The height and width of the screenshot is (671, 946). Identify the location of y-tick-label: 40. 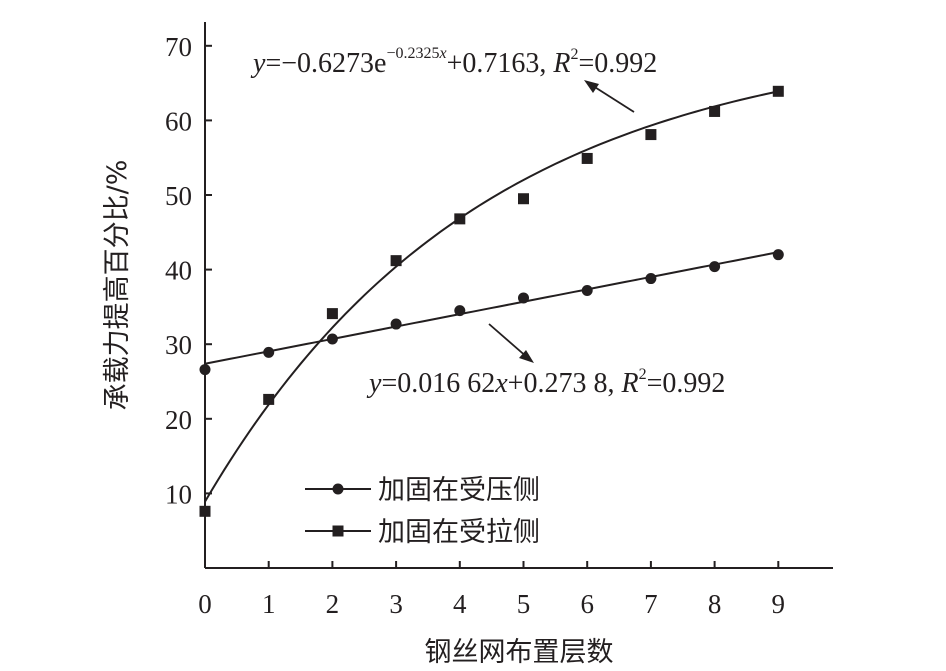
(178, 271).